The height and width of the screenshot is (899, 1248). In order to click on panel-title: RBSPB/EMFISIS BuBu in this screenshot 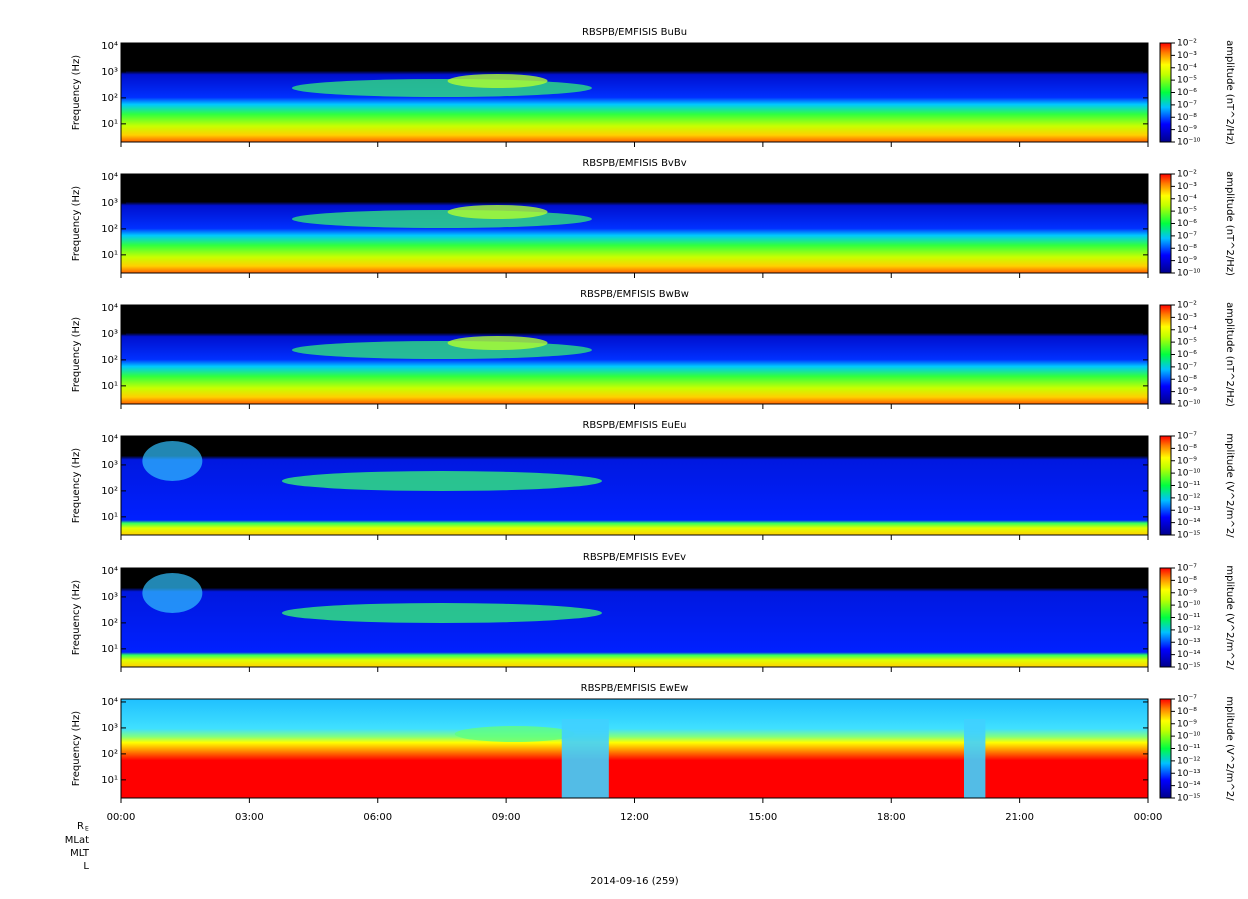, I will do `click(634, 32)`.